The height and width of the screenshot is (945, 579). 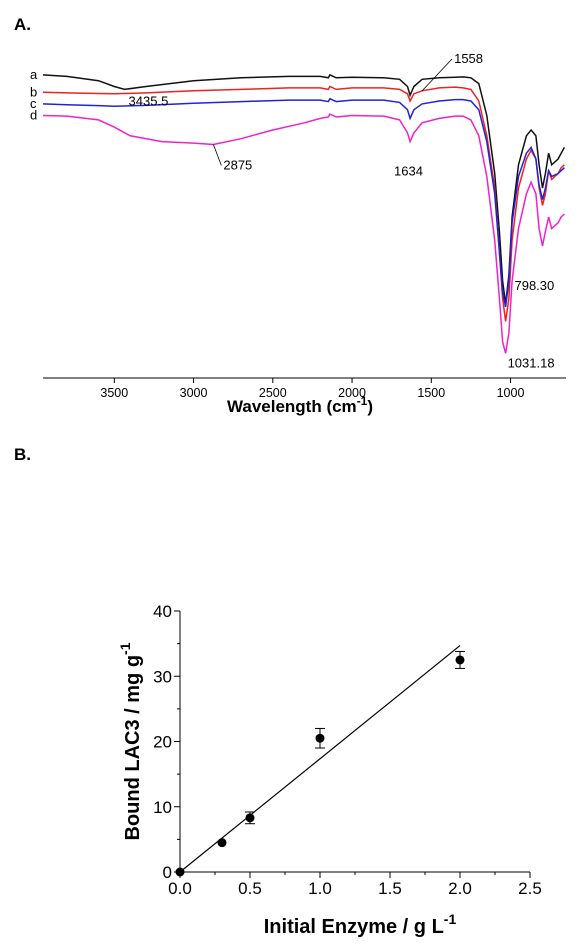 I want to click on y-axis-title: Bound LAC3 / mg g-1, so click(x=130, y=741).